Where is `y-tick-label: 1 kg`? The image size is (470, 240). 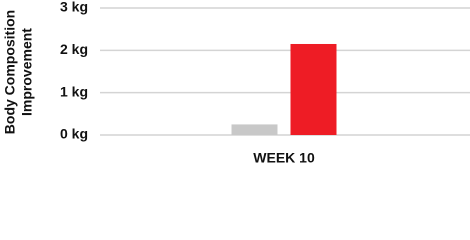
y-tick-label: 1 kg is located at coordinates (74, 91).